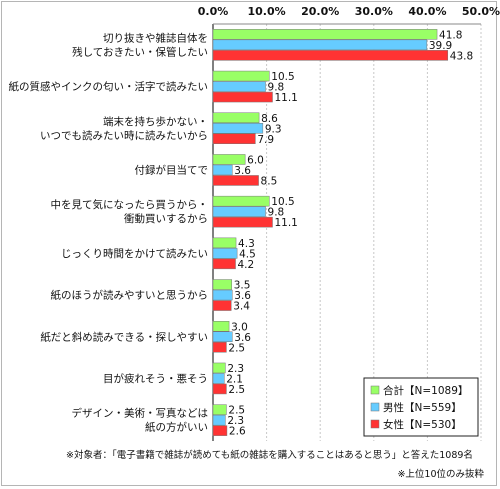 The width and height of the screenshot is (500, 489). What do you see at coordinates (273, 129) in the screenshot?
I see `data-label: 9.3` at bounding box center [273, 129].